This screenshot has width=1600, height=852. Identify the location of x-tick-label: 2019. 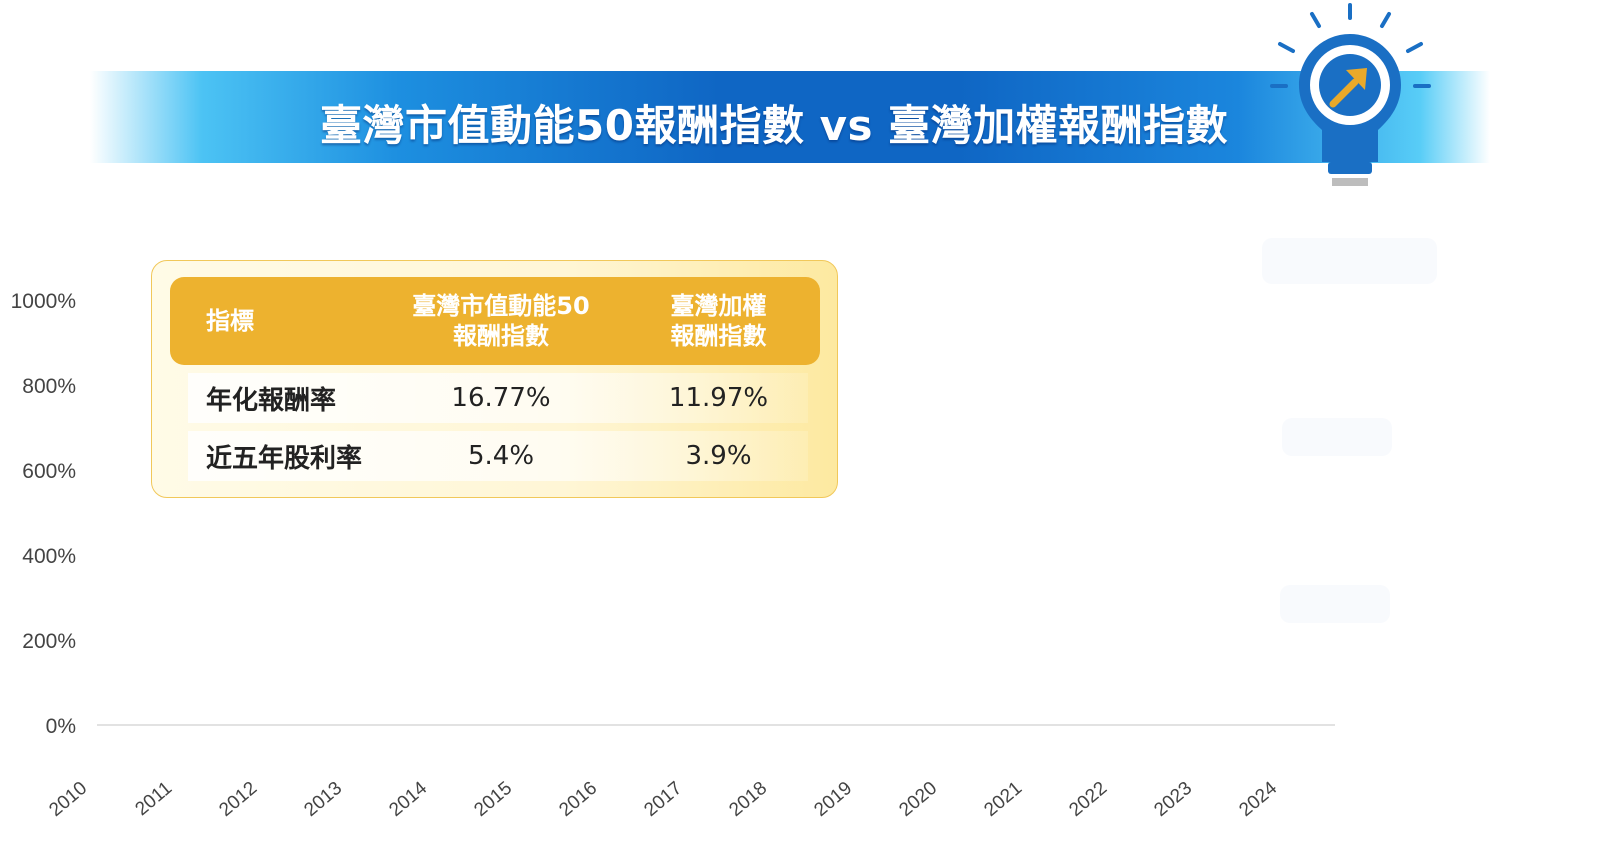
(833, 799).